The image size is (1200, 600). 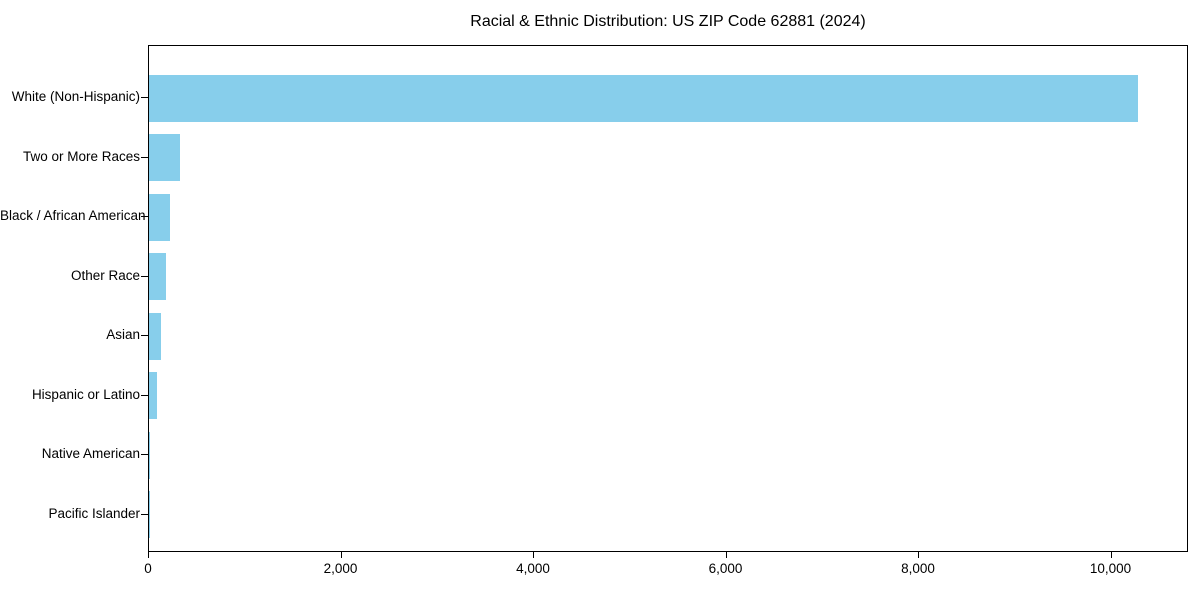 I want to click on bar-native-american, so click(x=150, y=455).